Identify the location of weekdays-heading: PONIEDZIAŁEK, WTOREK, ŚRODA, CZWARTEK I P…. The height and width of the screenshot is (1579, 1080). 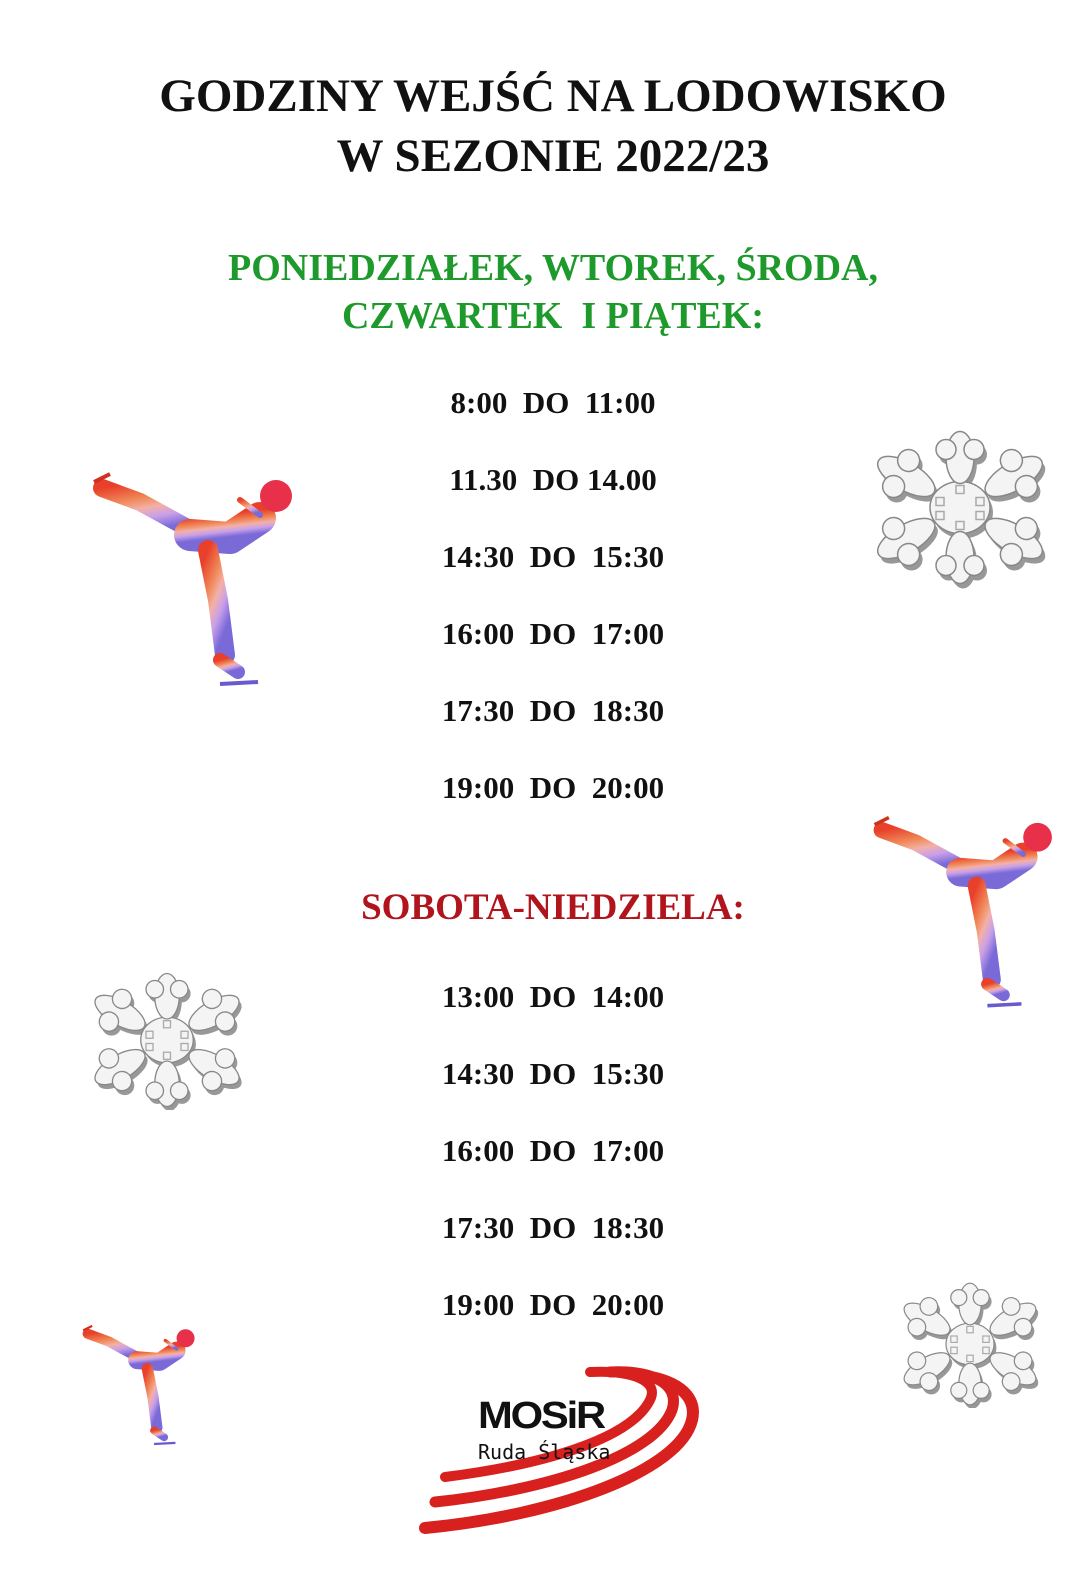
(540, 292).